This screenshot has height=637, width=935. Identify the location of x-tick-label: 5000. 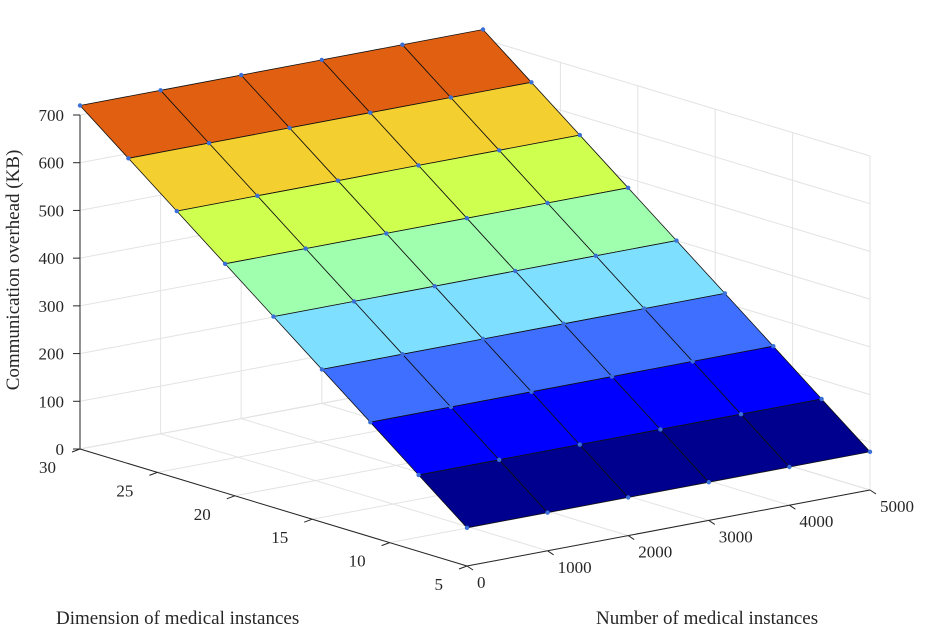
(897, 506).